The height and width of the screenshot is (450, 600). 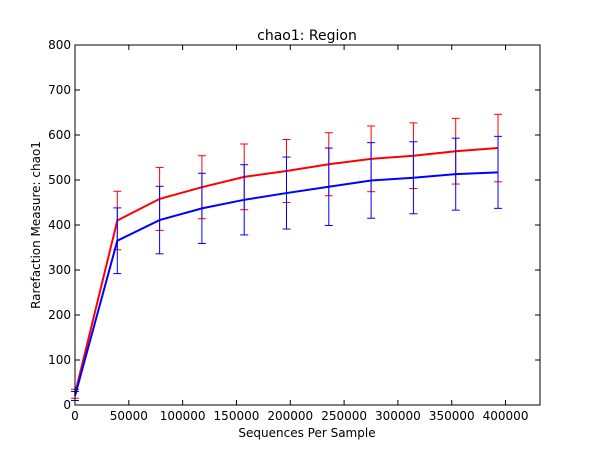 What do you see at coordinates (237, 416) in the screenshot?
I see `x-tick-label: 150000` at bounding box center [237, 416].